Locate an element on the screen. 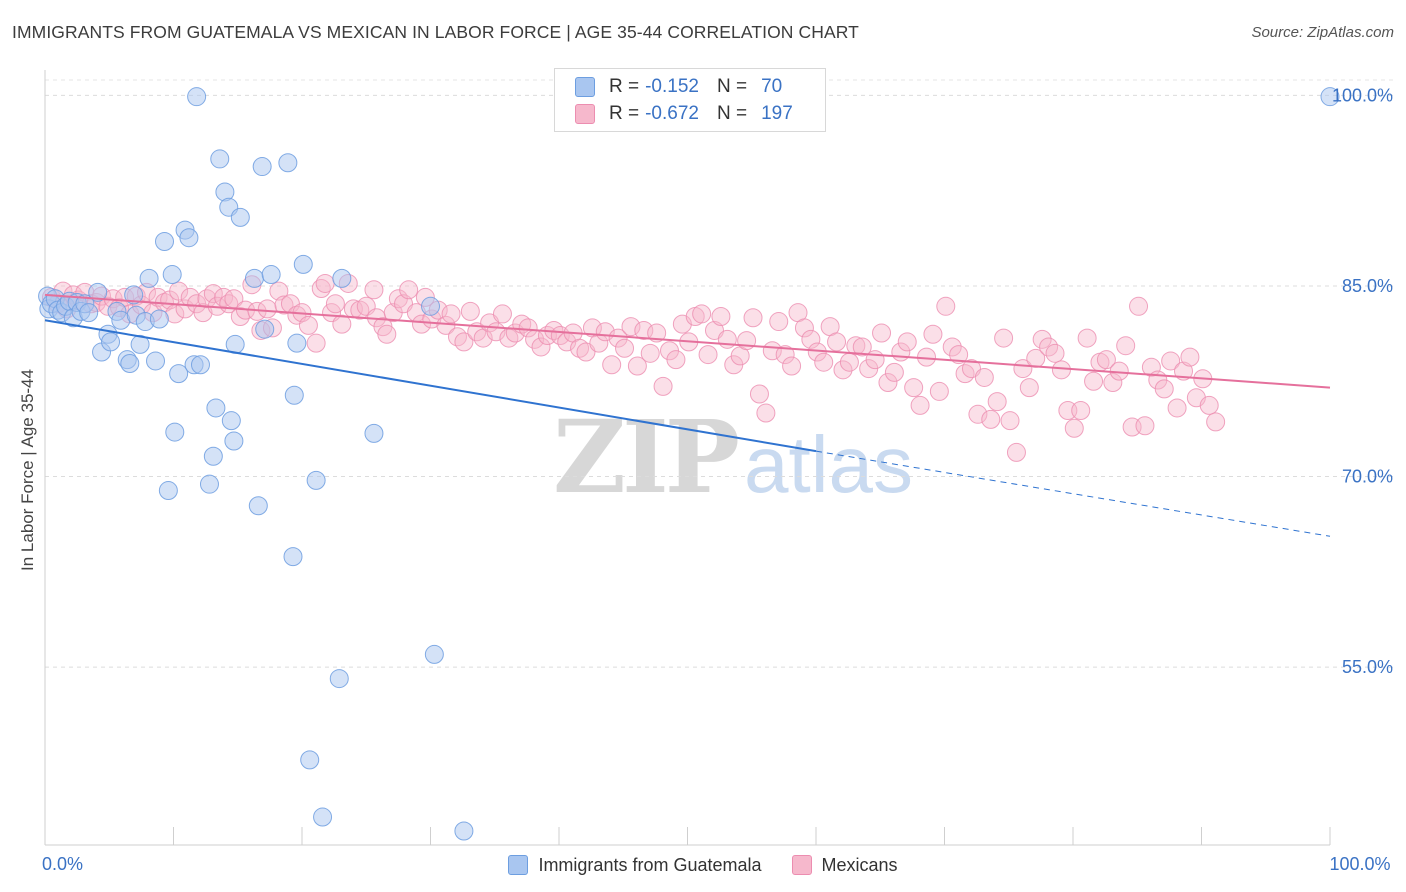 Image resolution: width=1406 pixels, height=892 pixels. series-legend: Immigrants from Guatemala Mexicans is located at coordinates (703, 865).